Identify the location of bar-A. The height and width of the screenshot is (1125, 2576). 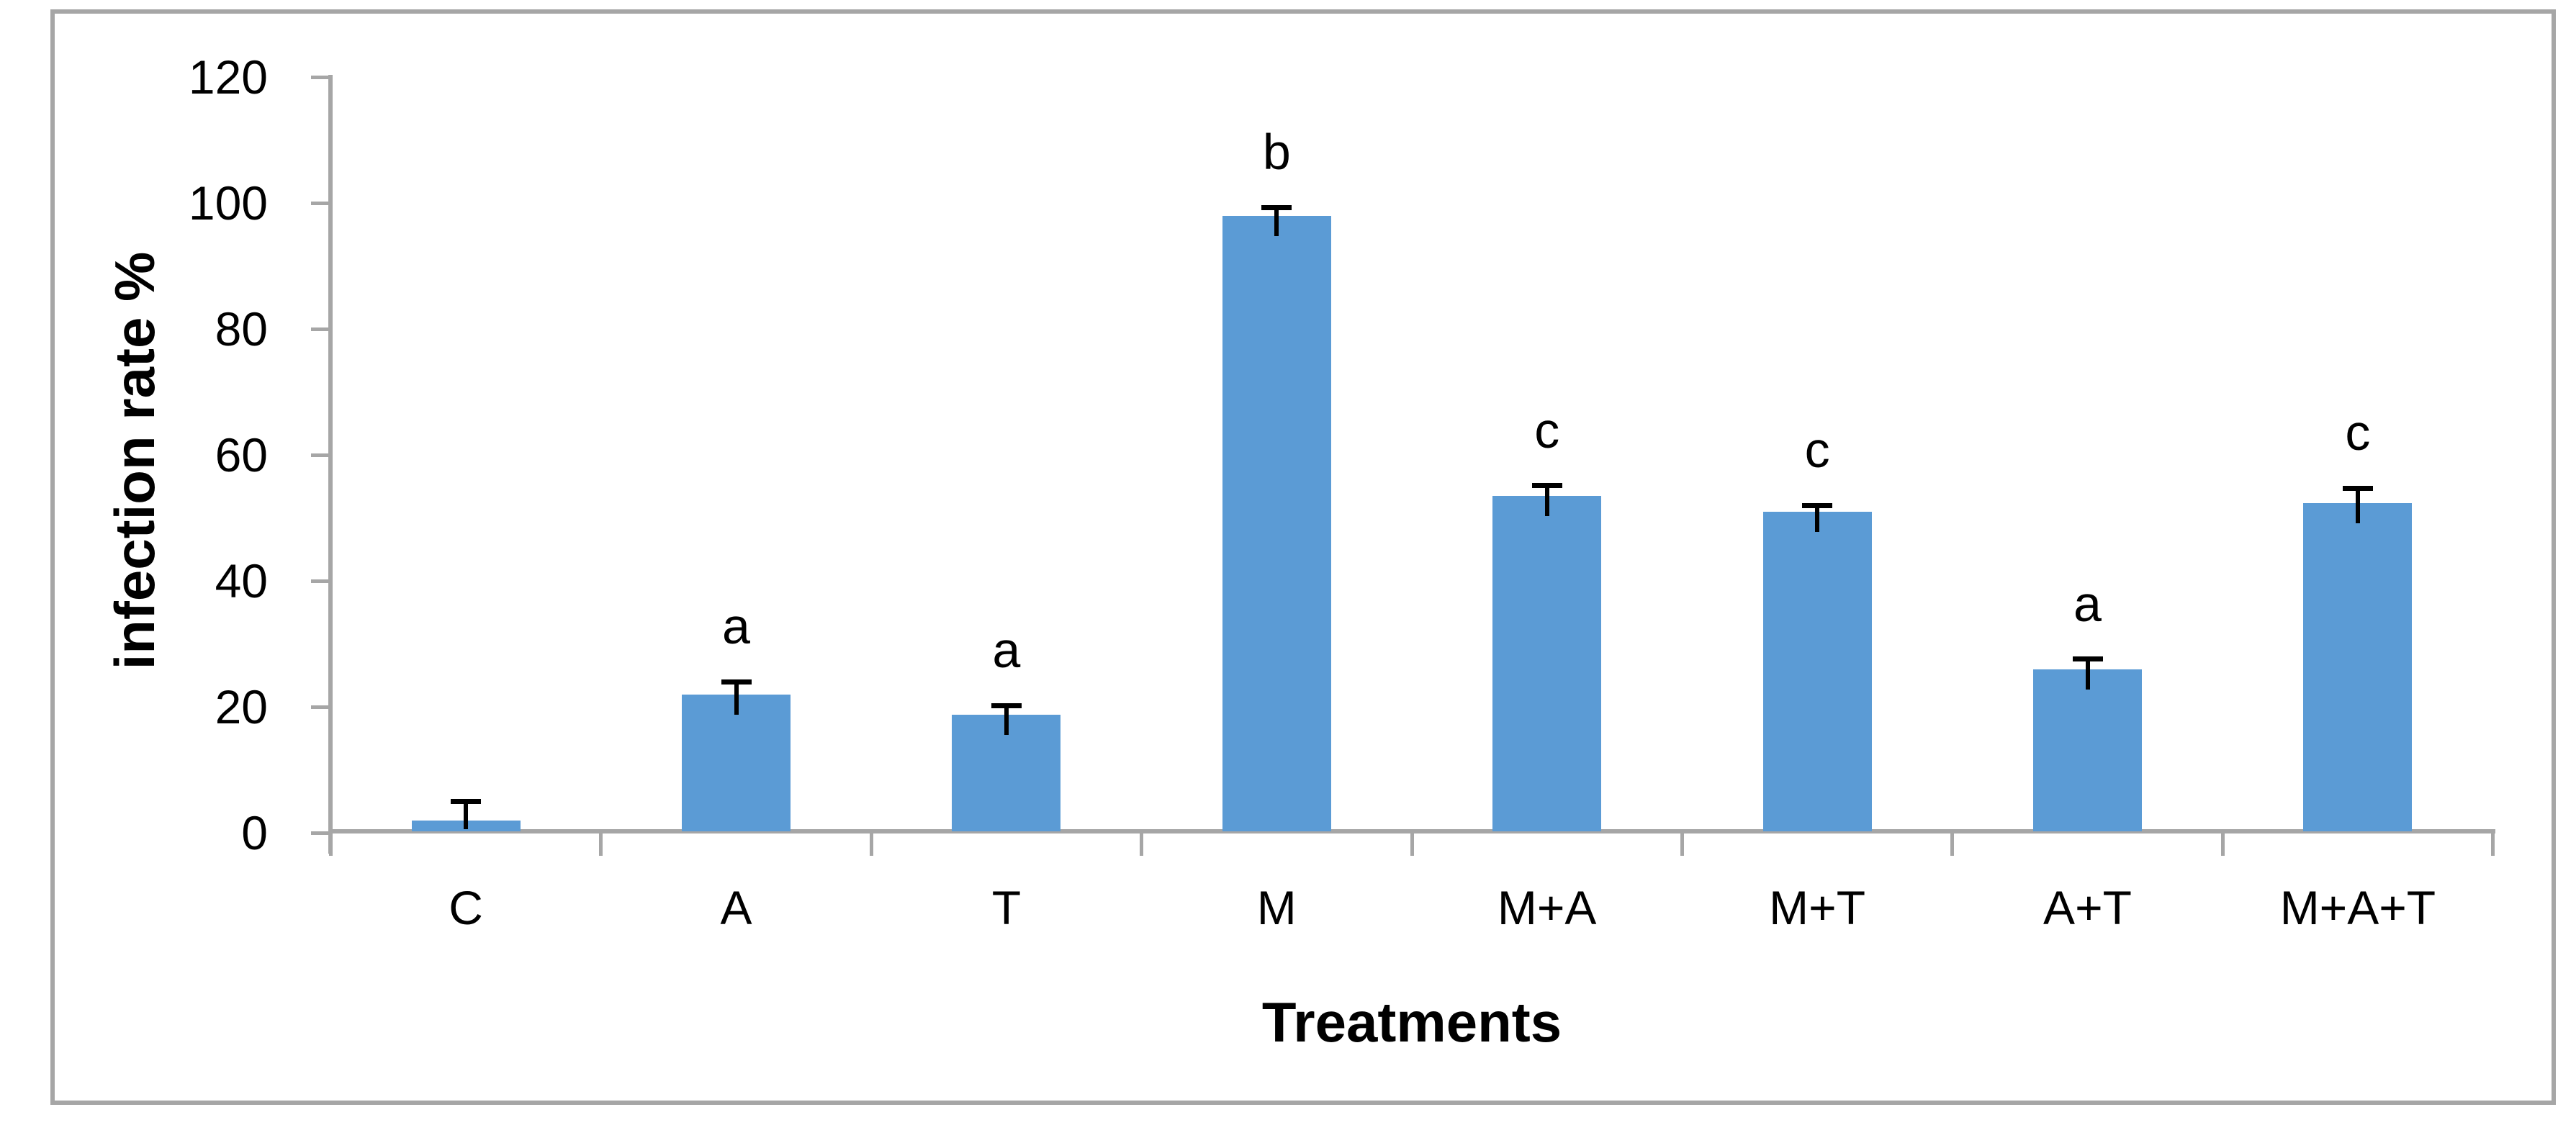
(736, 762).